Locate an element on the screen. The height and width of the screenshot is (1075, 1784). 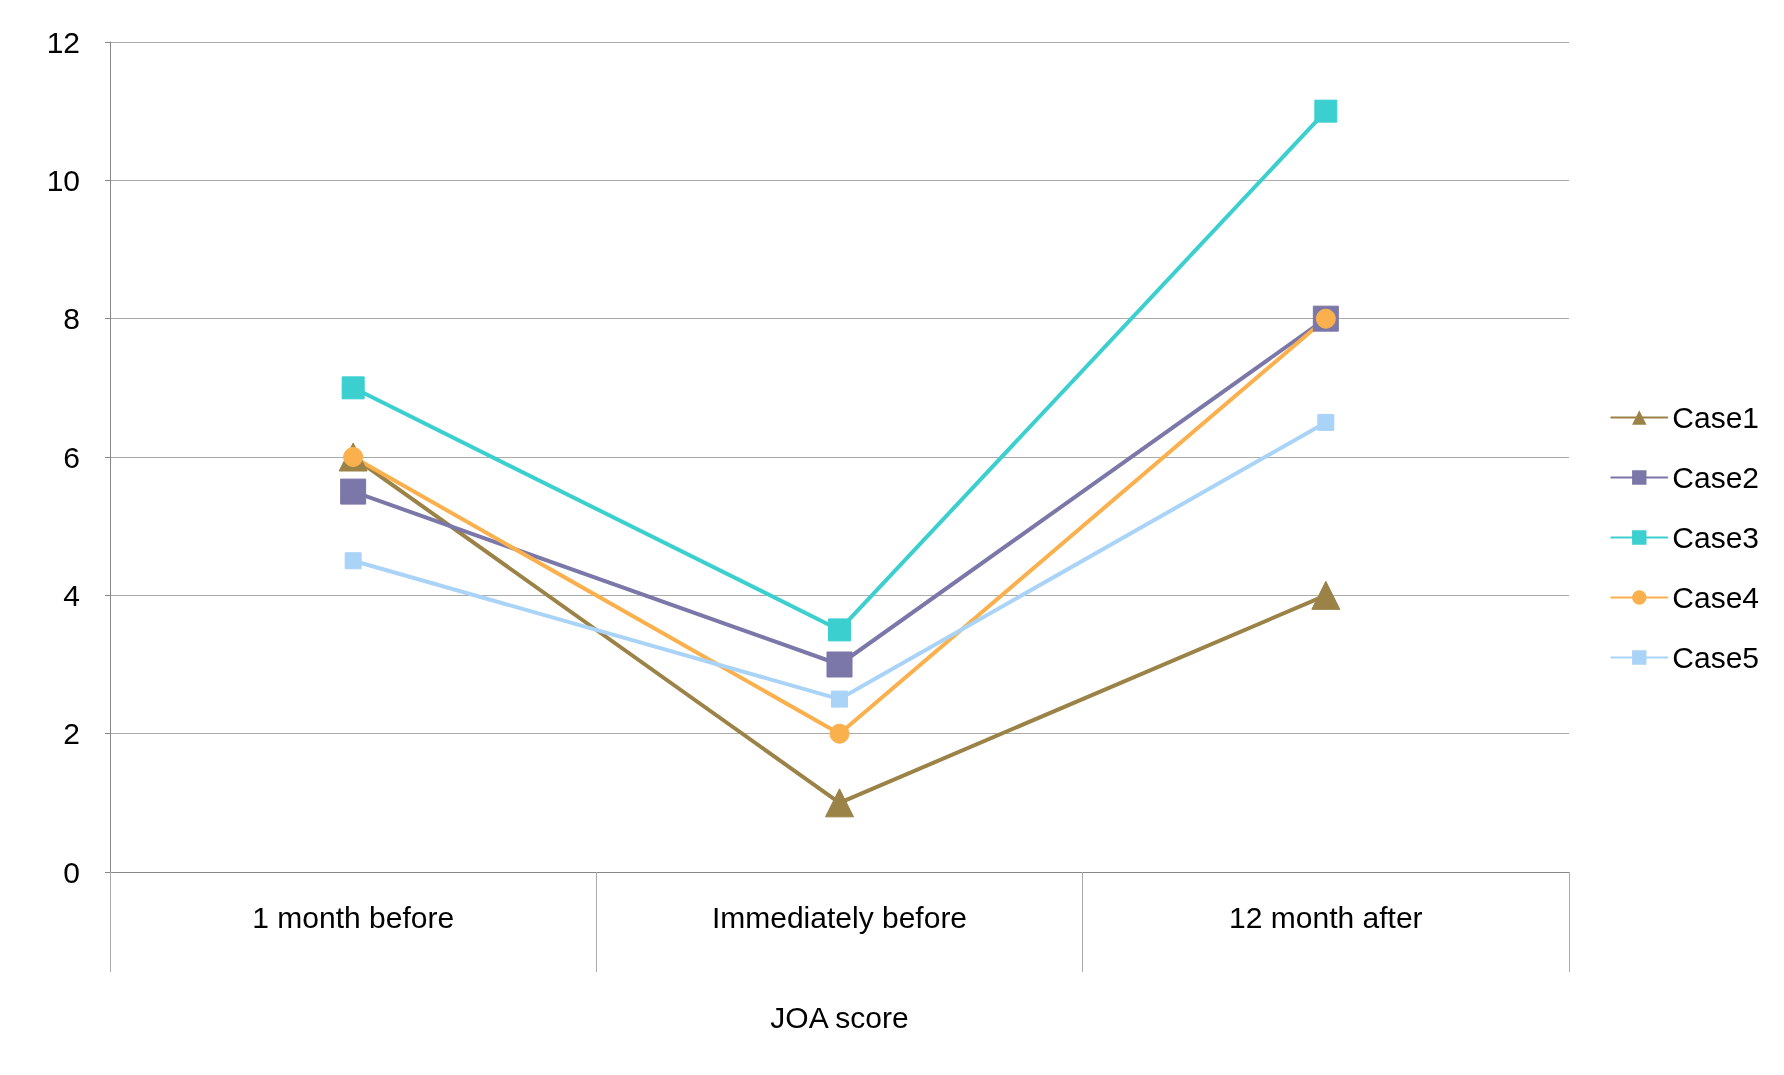
y-tick-label: 12 is located at coordinates (63, 42).